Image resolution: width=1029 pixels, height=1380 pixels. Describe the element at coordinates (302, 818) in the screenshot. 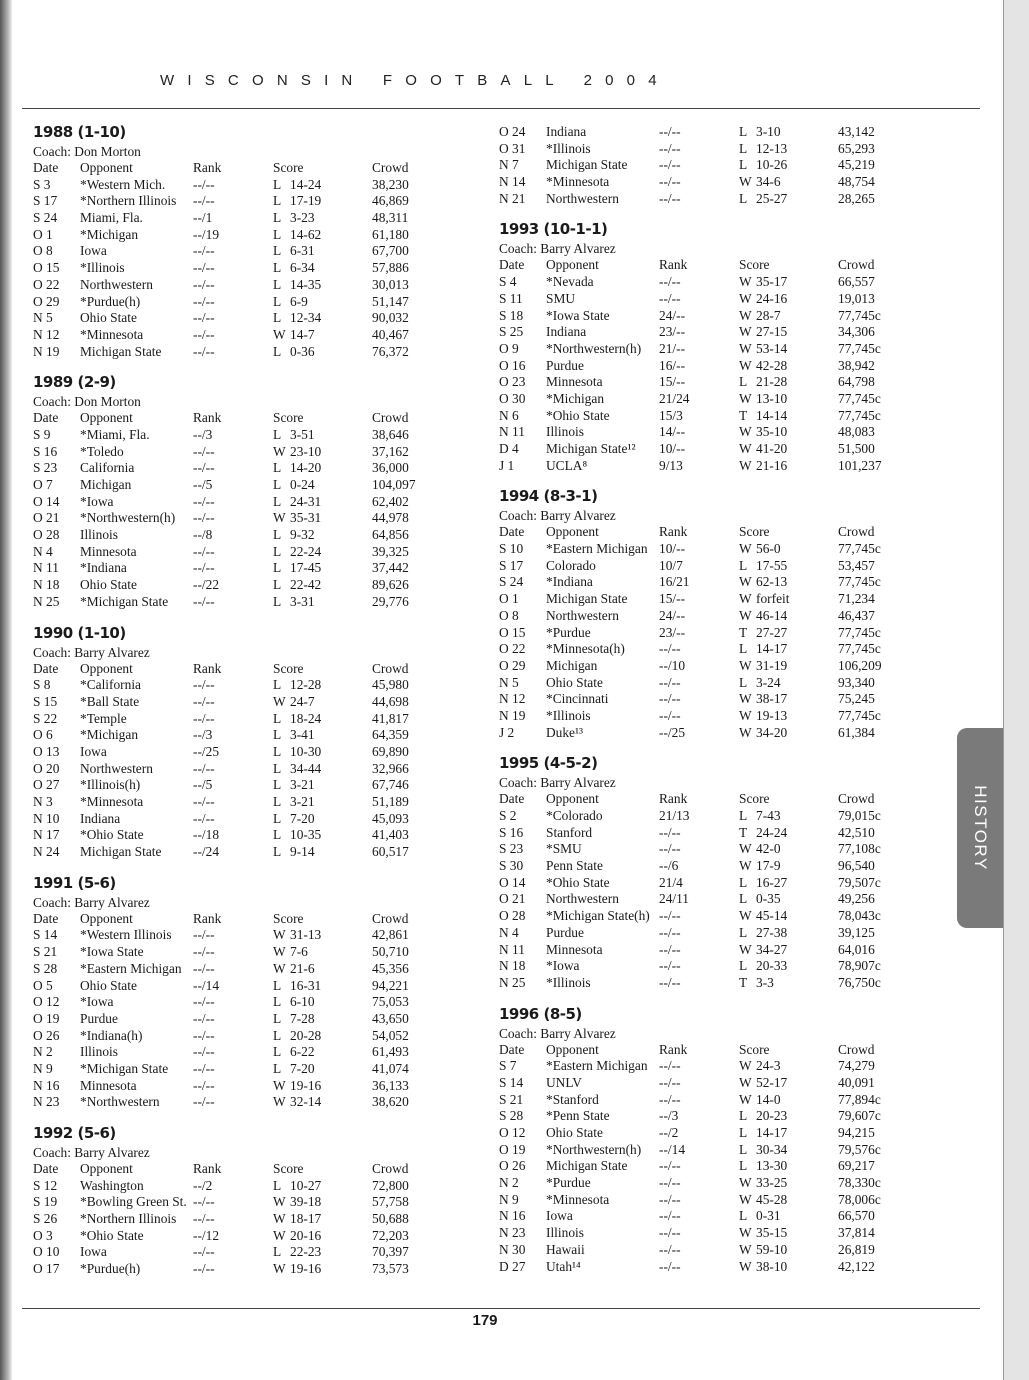

I see `game-score: 7-20` at that location.